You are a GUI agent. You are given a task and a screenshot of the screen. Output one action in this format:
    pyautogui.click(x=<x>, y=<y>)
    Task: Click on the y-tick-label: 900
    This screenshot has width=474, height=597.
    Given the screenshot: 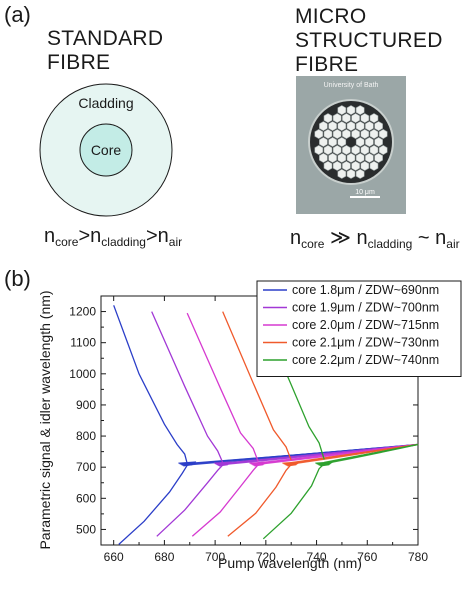 What is the action you would take?
    pyautogui.click(x=86, y=405)
    